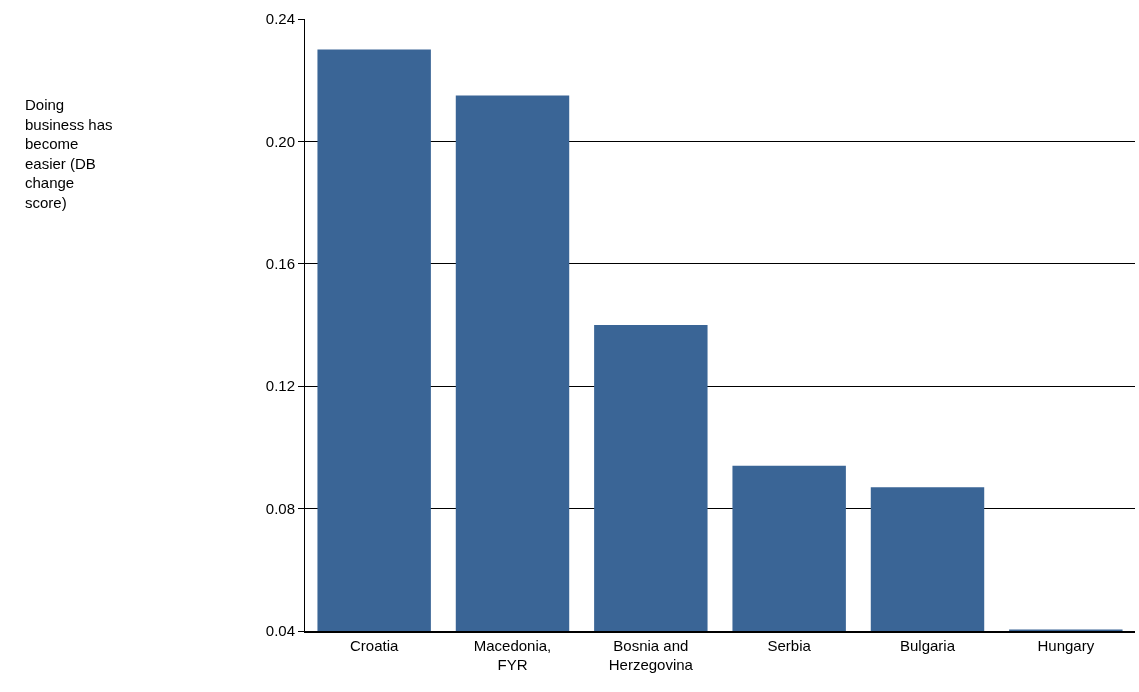 This screenshot has height=692, width=1139. What do you see at coordinates (1066, 645) in the screenshot?
I see `x-tick-label: Hungary` at bounding box center [1066, 645].